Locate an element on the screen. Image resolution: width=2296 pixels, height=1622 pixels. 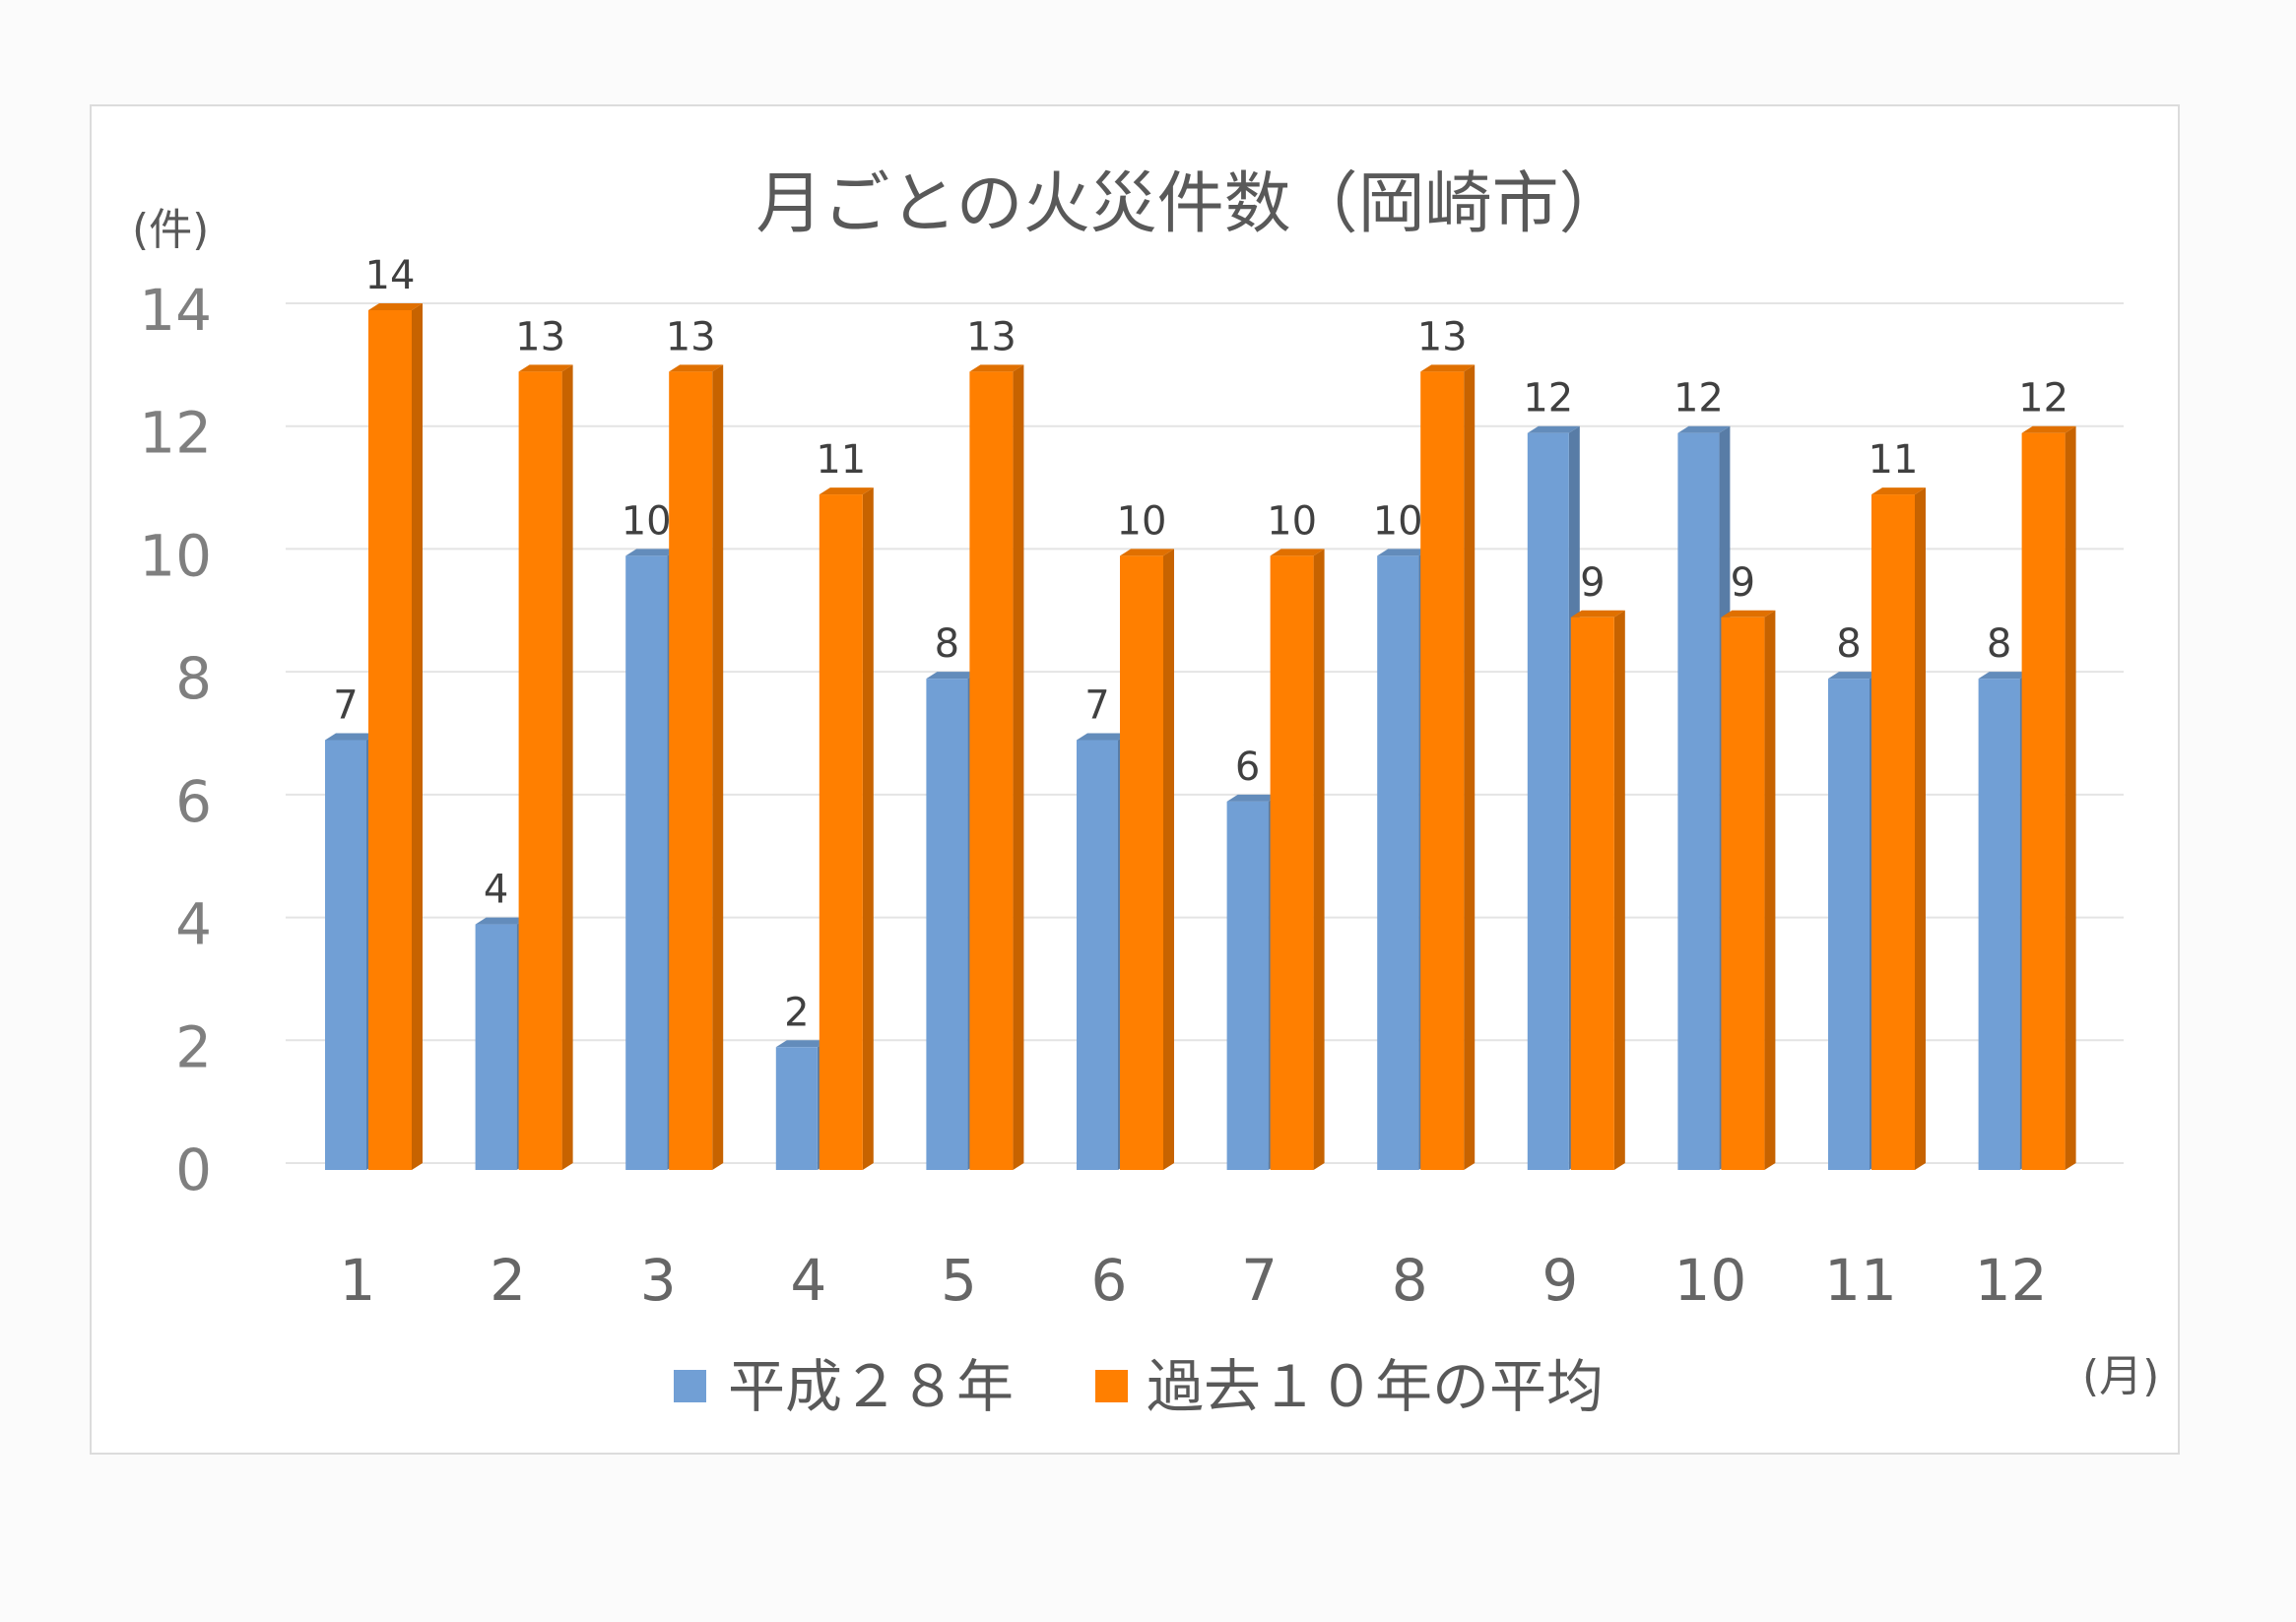
legend: 平成２８年 過去１０年の平均 is located at coordinates (1139, 1386).